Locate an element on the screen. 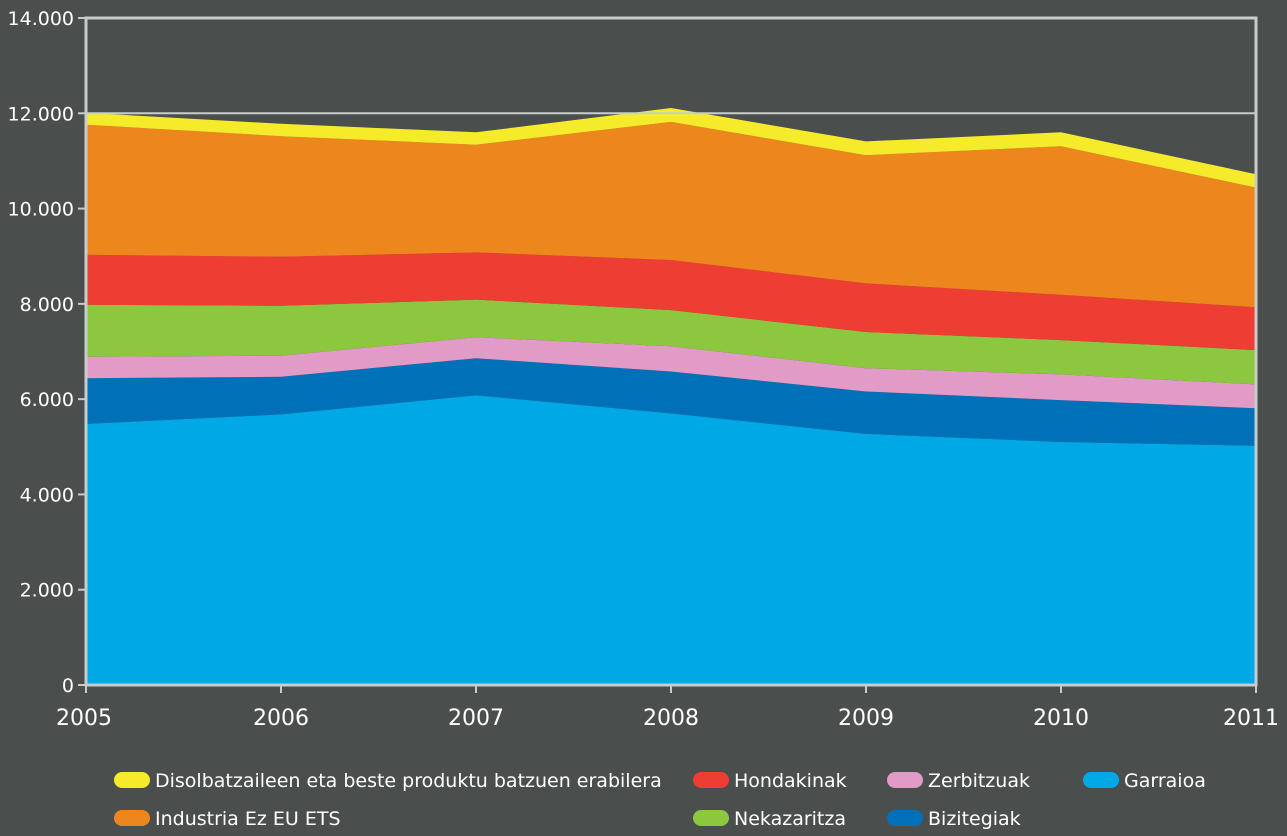  y-tick-label: 4.000 is located at coordinates (47, 495).